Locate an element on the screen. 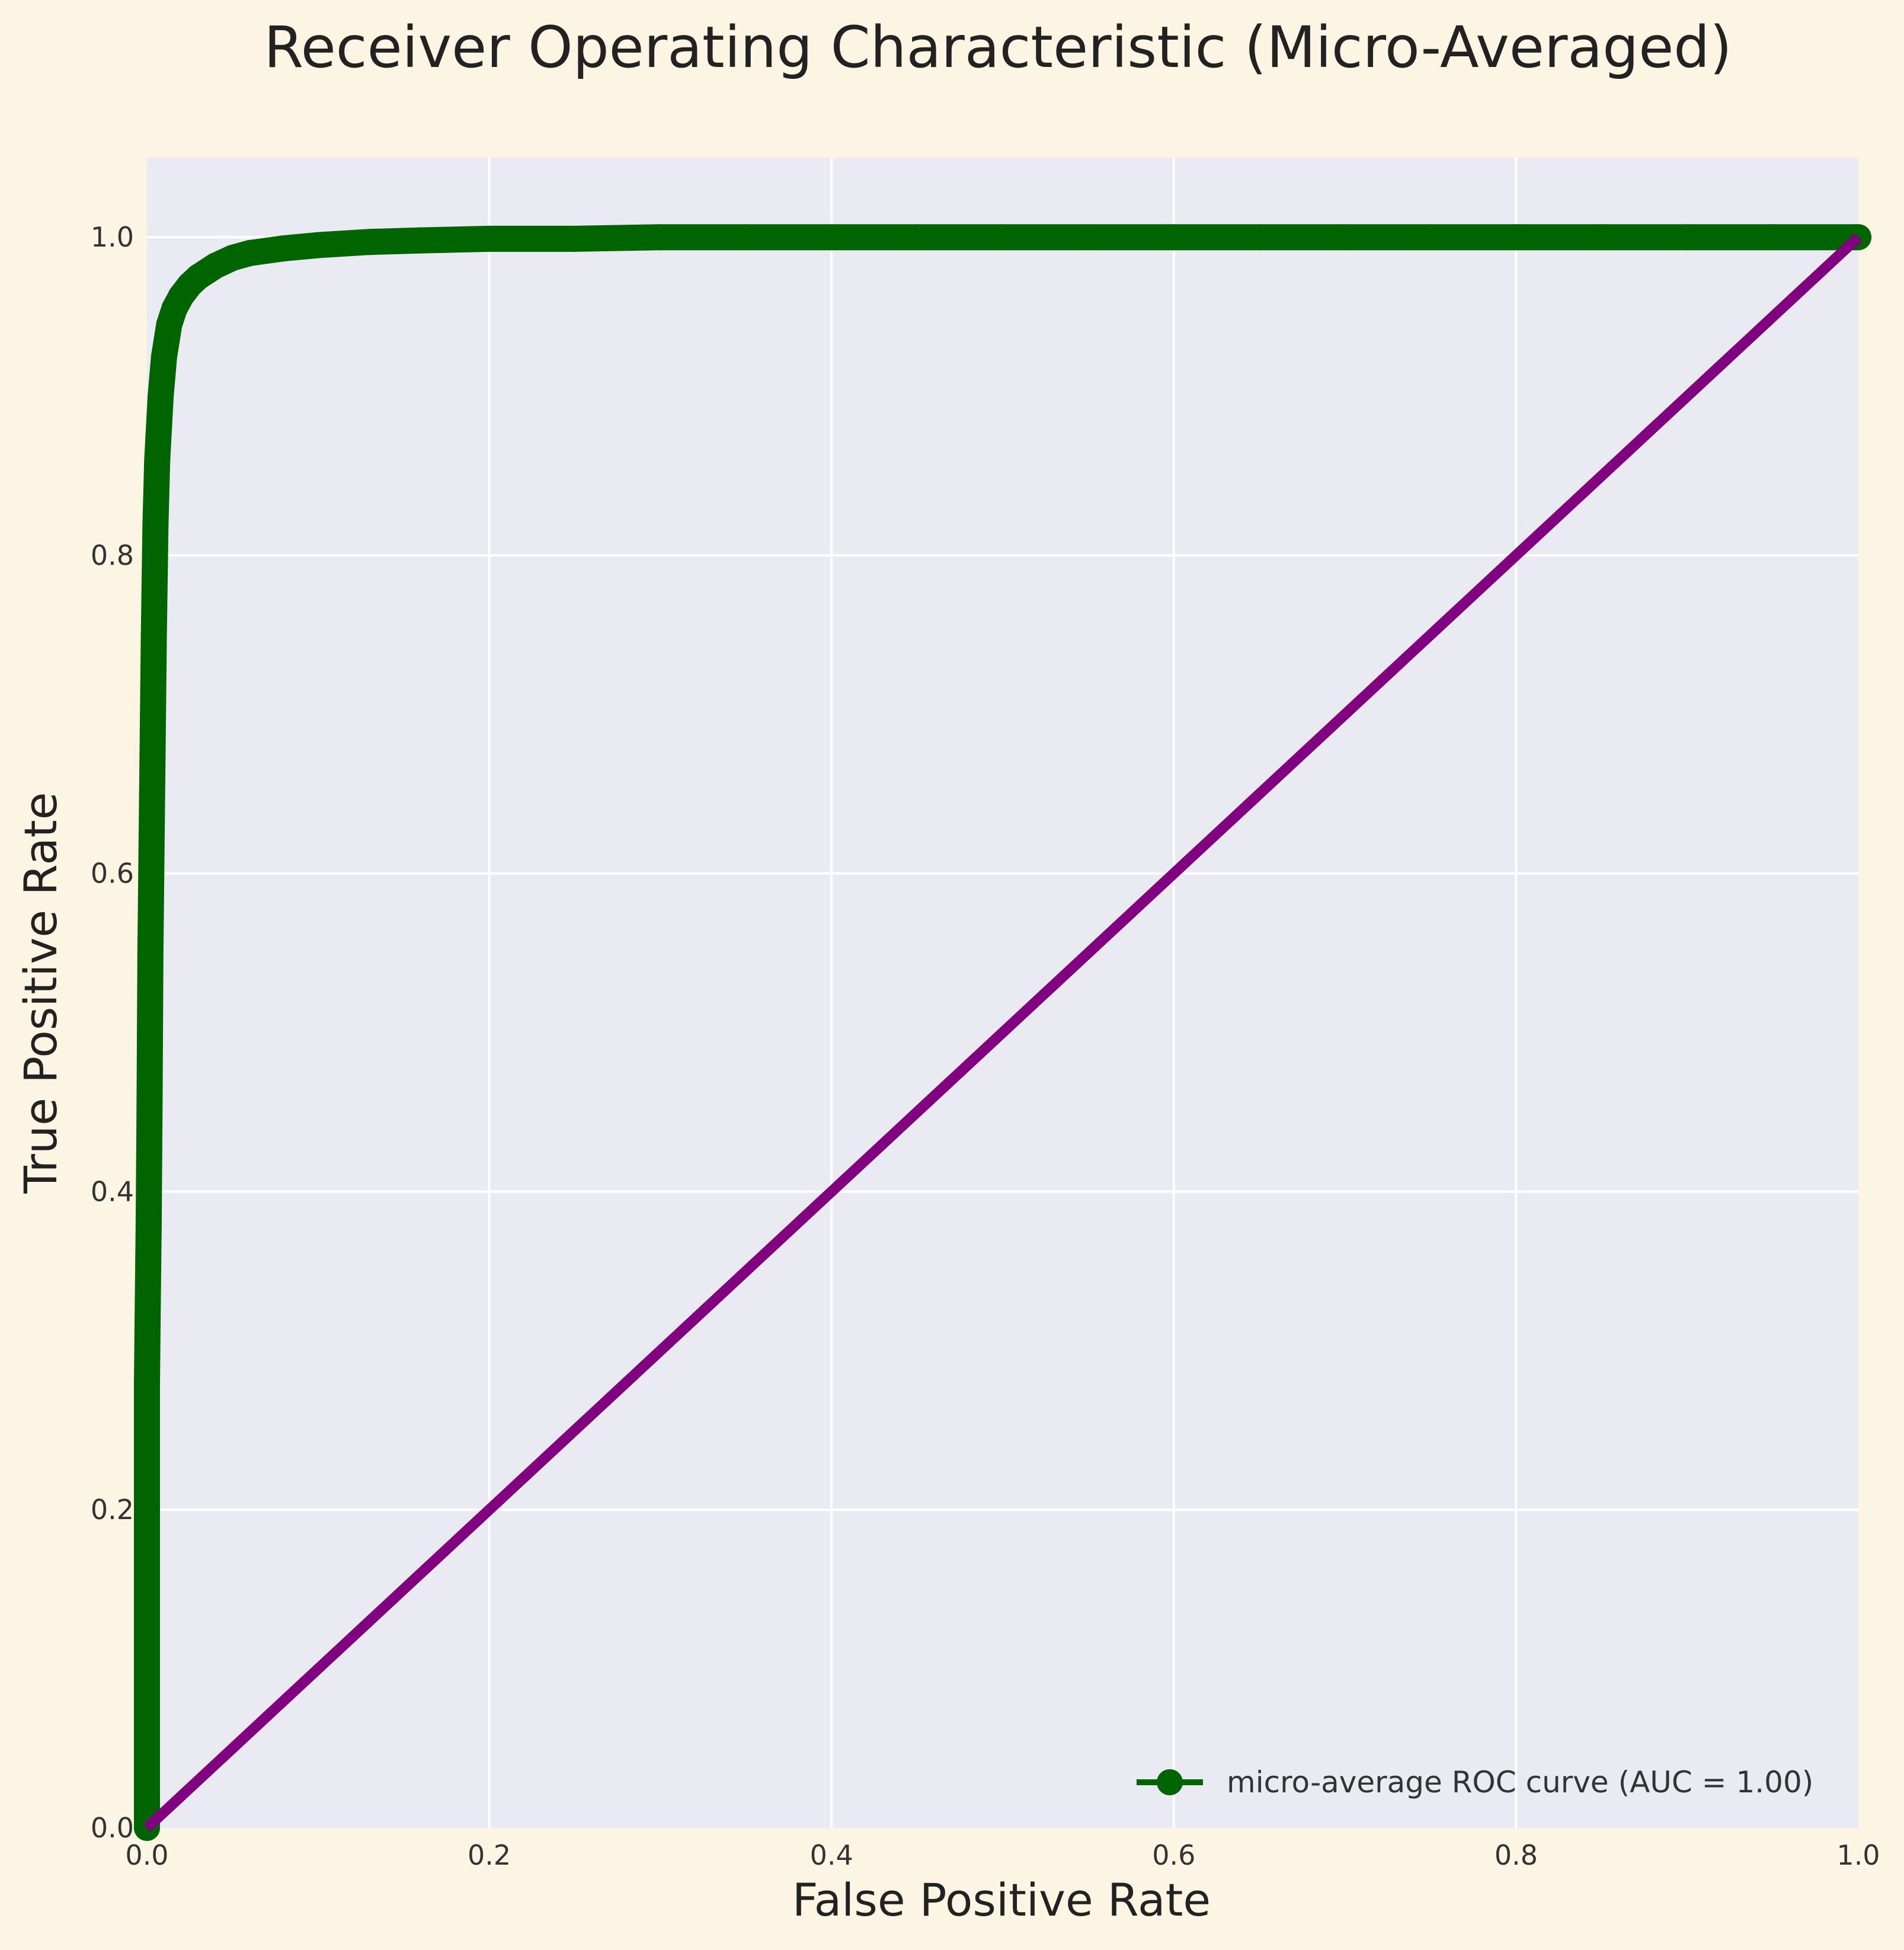  x-tick-labels: 0.0 0.2 0.4 0.6 0.8 1.0 is located at coordinates (1002, 1855).